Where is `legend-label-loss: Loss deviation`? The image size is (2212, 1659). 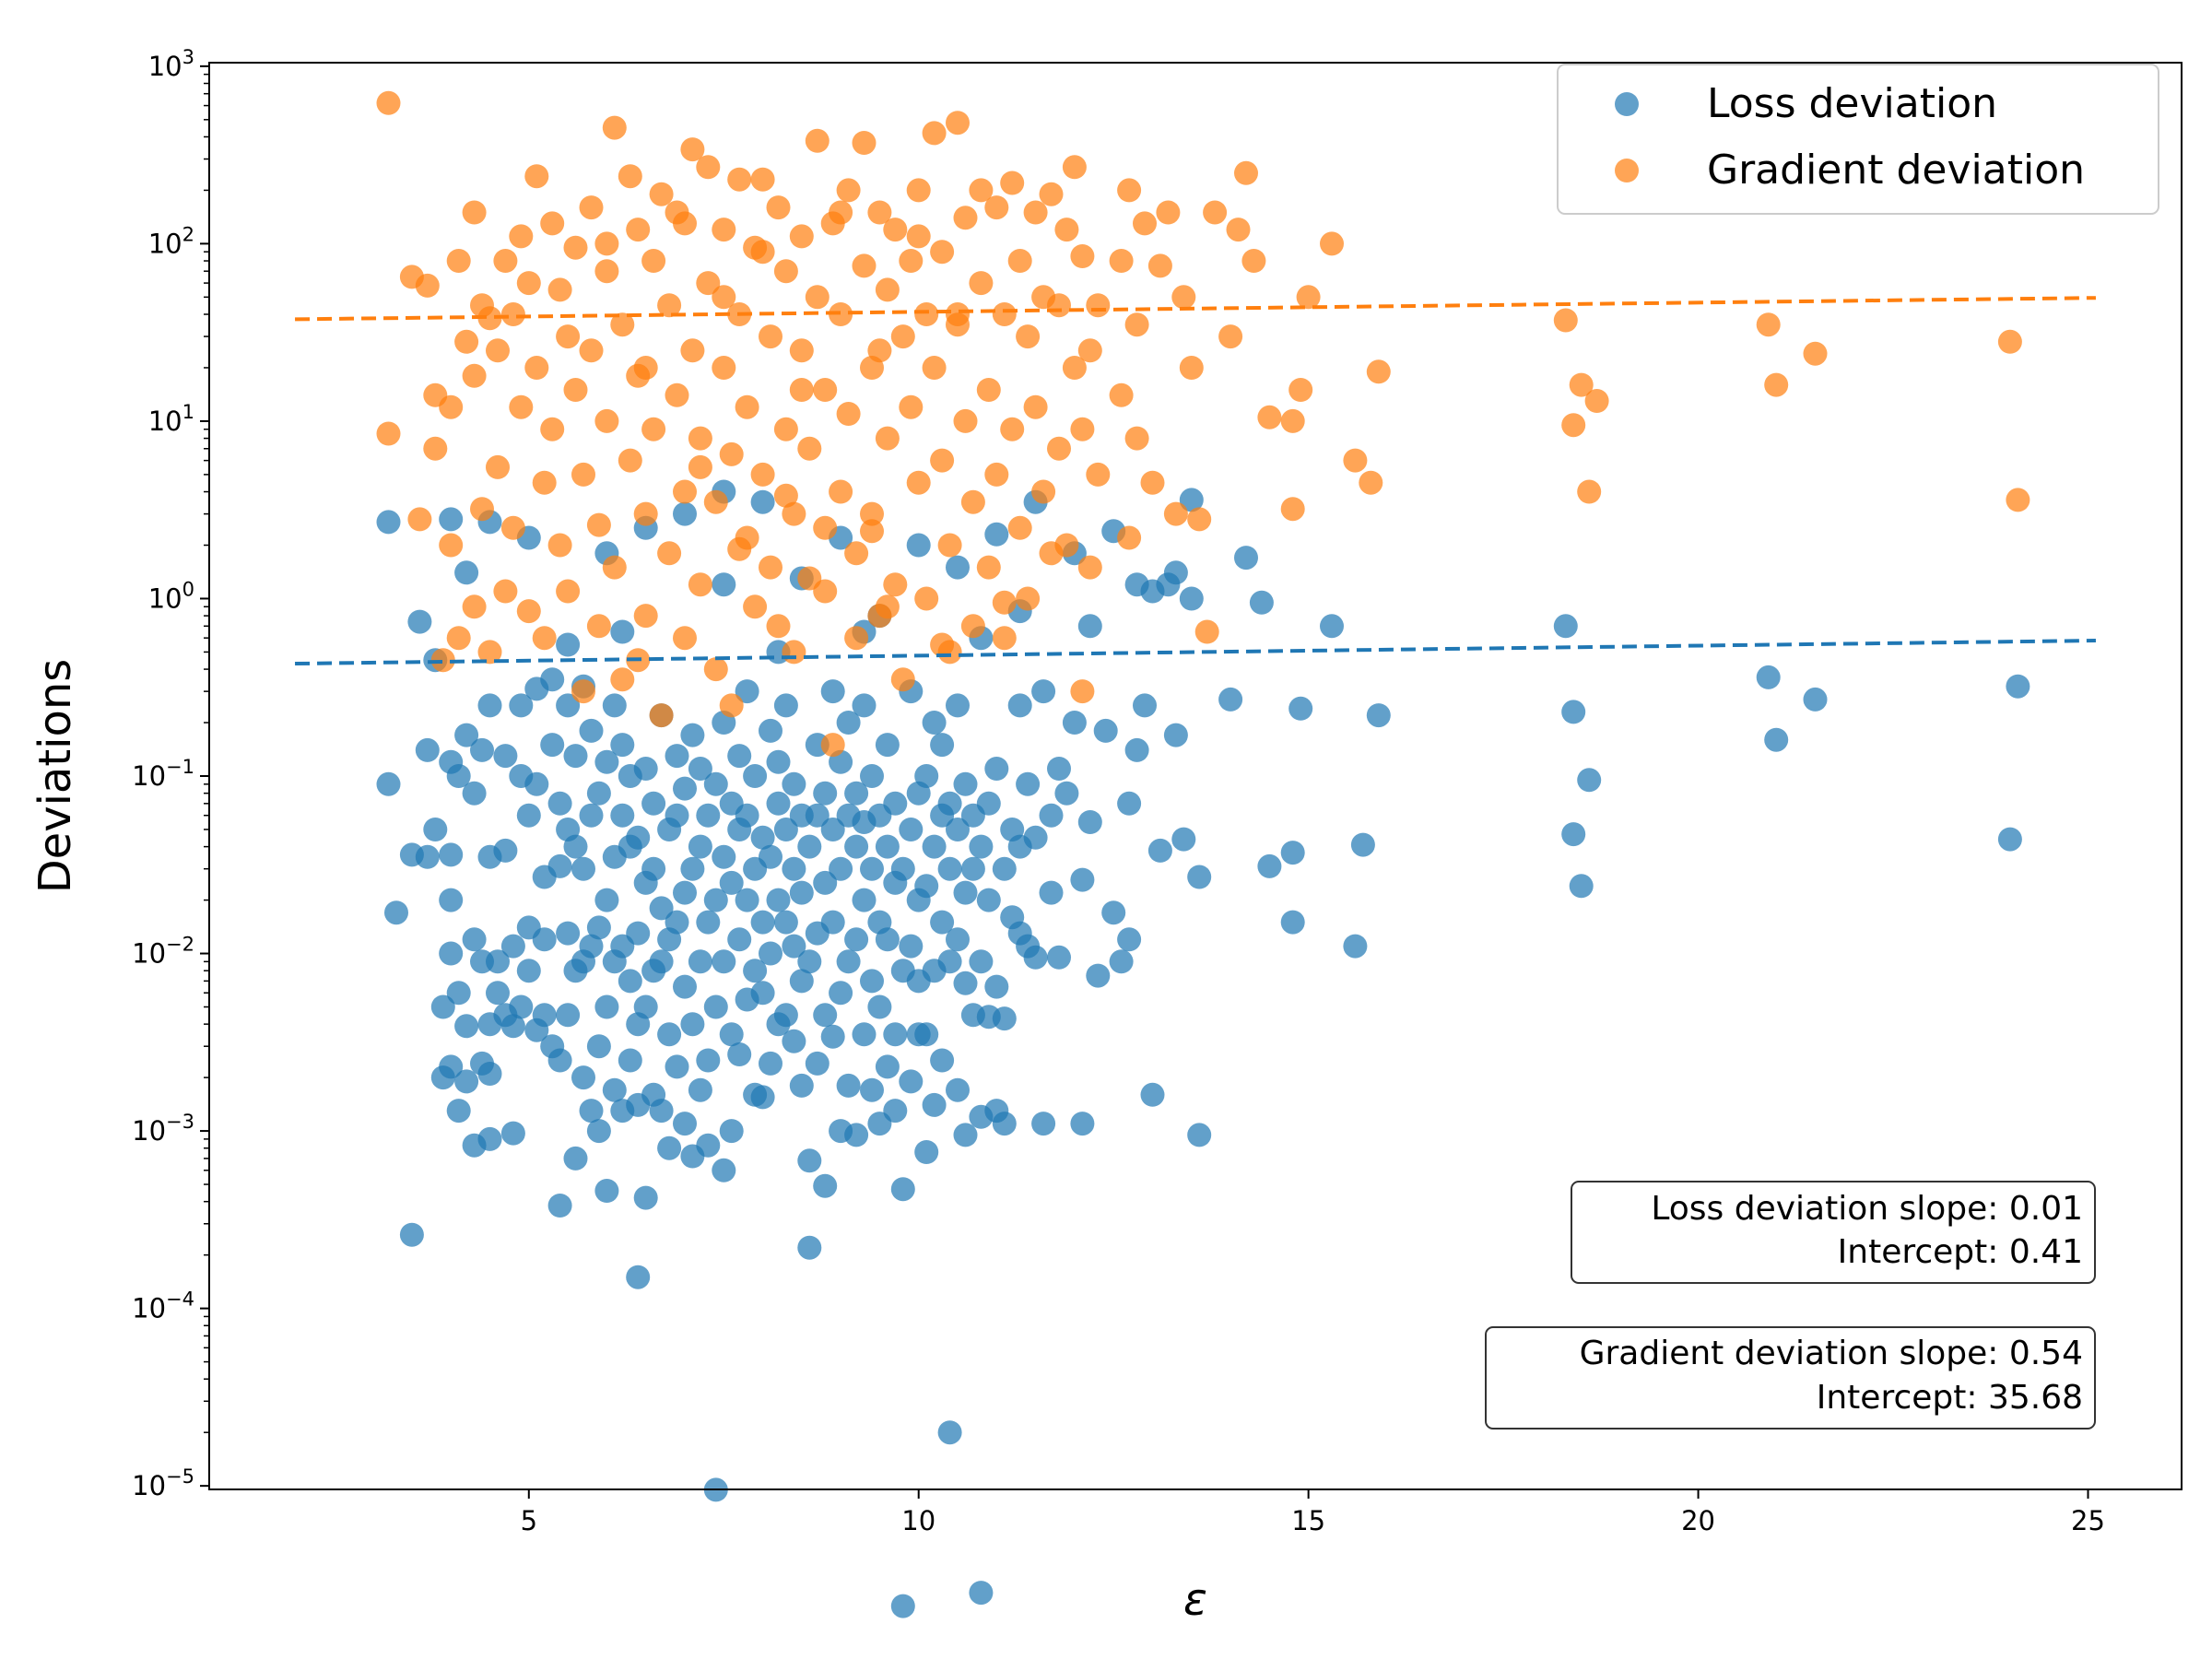 legend-label-loss: Loss deviation is located at coordinates (1852, 103).